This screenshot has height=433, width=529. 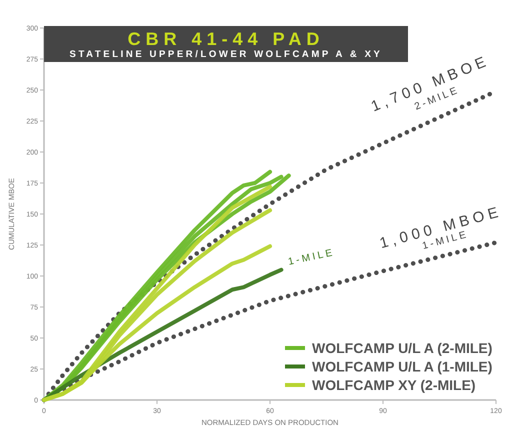 What do you see at coordinates (402, 348) in the screenshot?
I see `legend-label: WOLFCAMP U/L A (2-MILE)` at bounding box center [402, 348].